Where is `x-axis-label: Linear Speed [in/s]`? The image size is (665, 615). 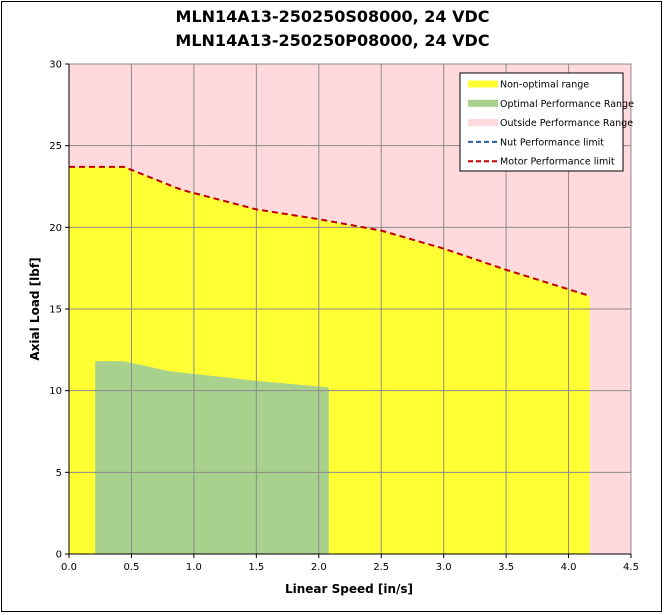
x-axis-label: Linear Speed [in/s] is located at coordinates (349, 589).